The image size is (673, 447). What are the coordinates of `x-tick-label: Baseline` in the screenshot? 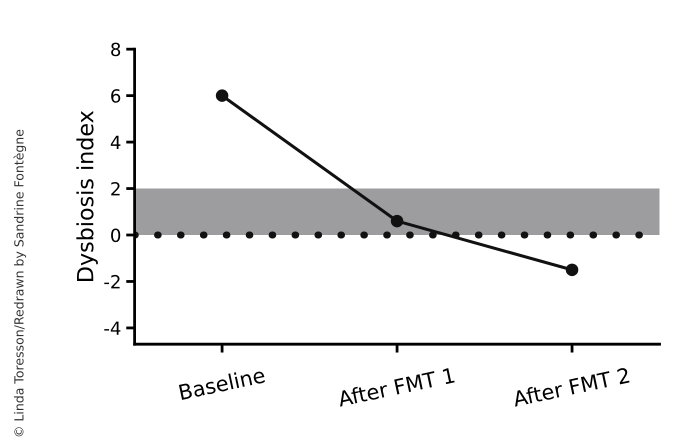 It's located at (222, 383).